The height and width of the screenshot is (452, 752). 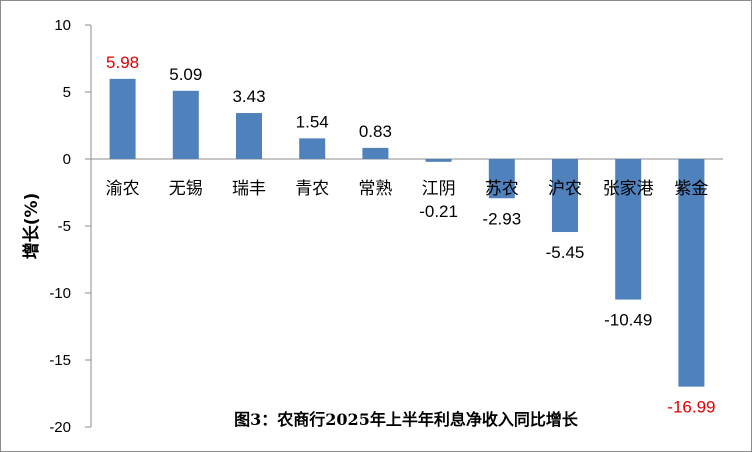 What do you see at coordinates (64, 226) in the screenshot?
I see `y-tick-label: -5` at bounding box center [64, 226].